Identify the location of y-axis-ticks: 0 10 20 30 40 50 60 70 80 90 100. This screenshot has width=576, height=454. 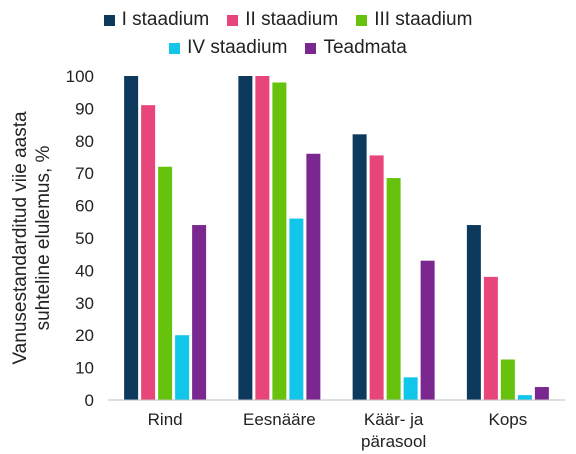
(80, 238).